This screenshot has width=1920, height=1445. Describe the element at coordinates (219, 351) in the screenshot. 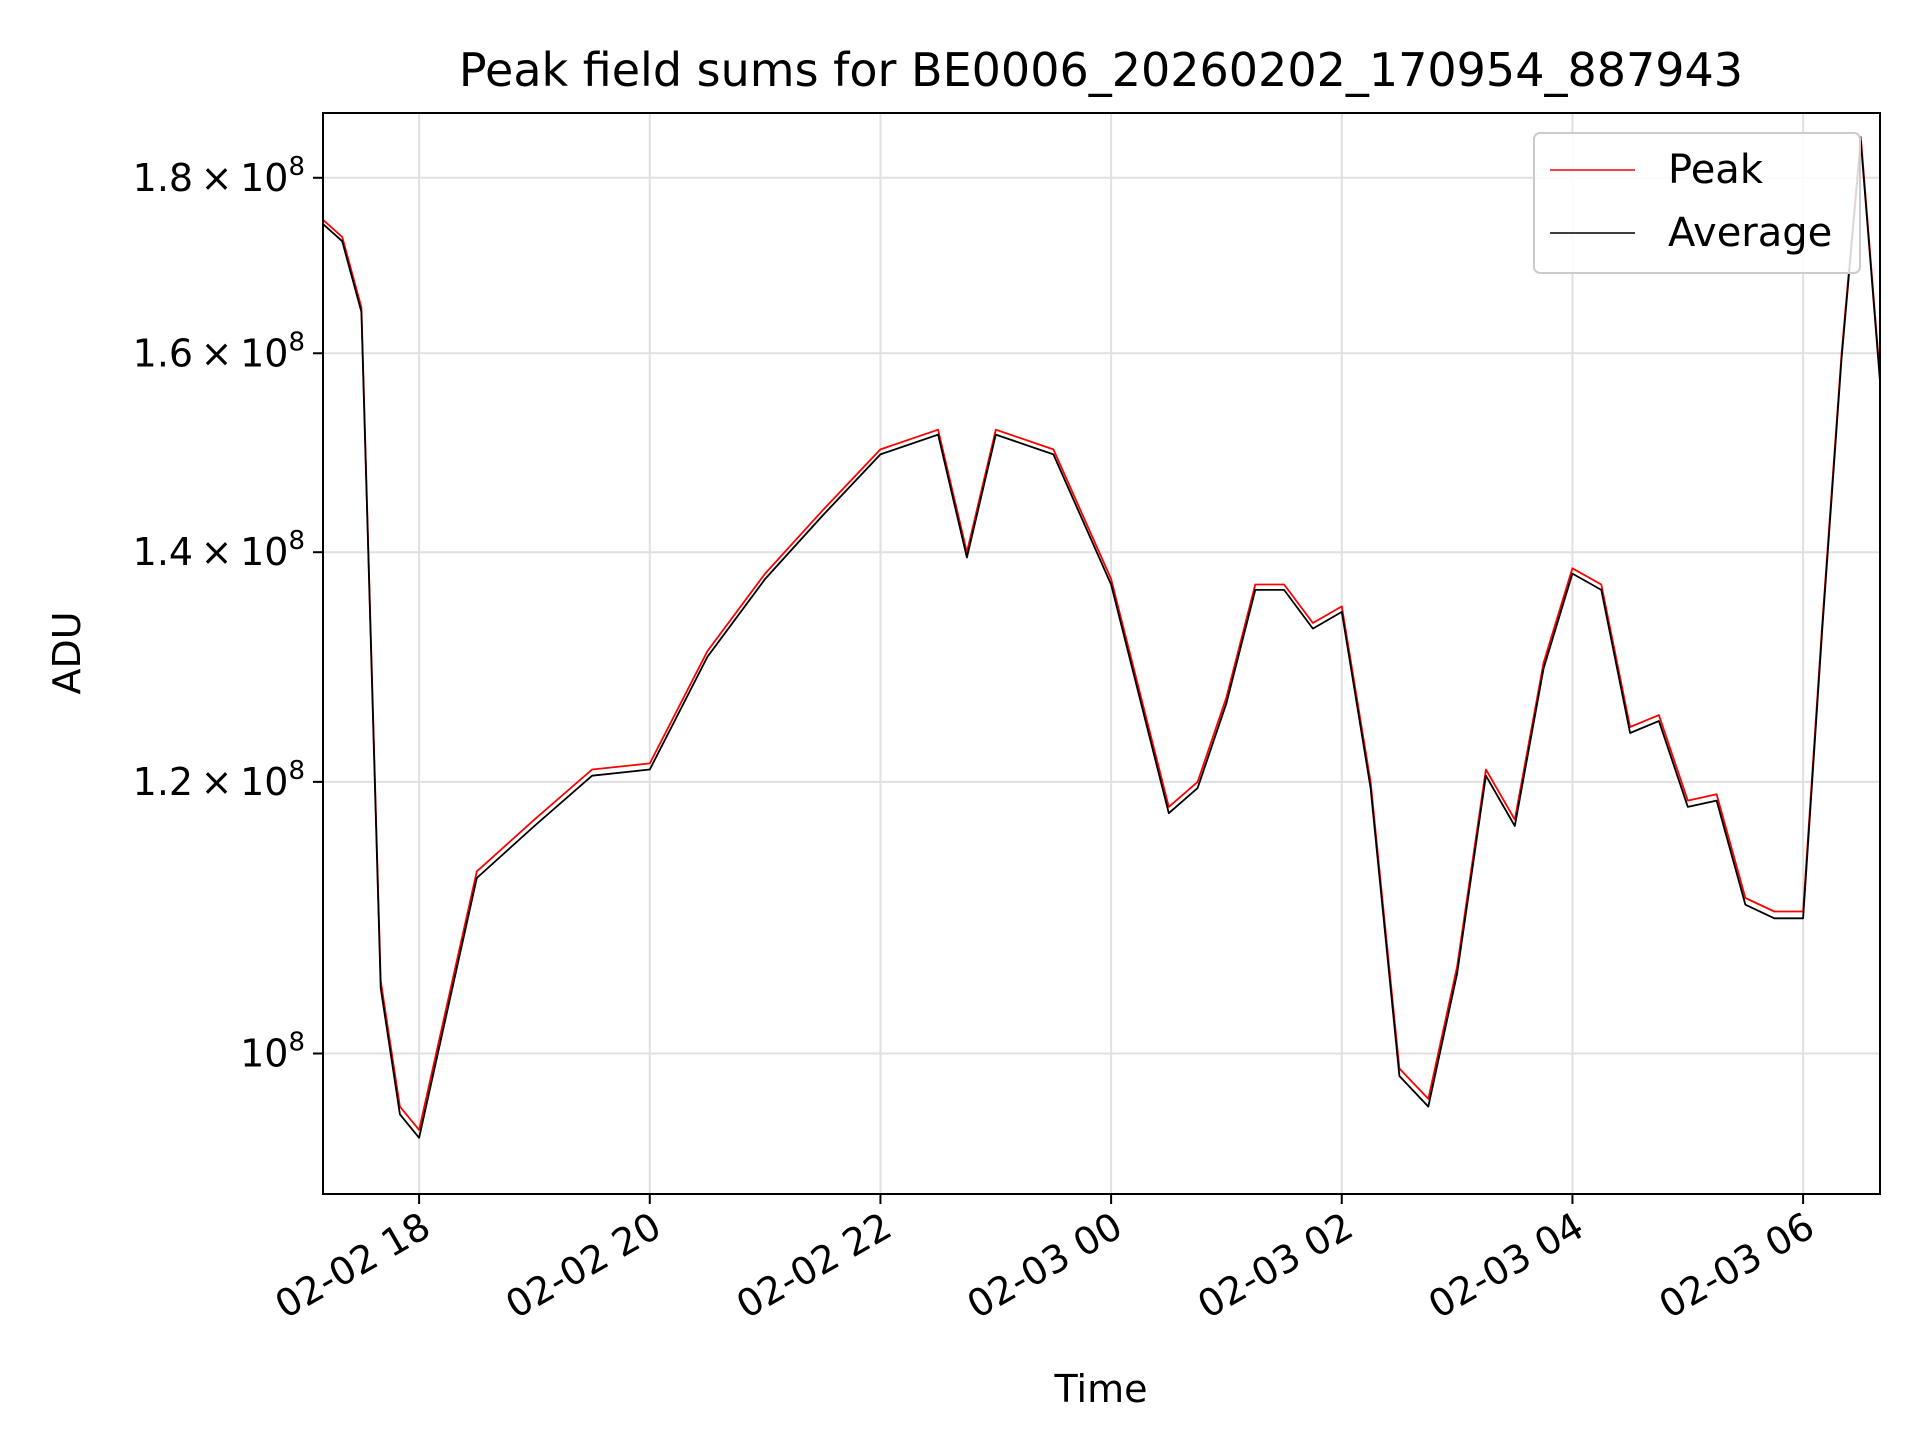

I see `y-tick-label: 1.6 × 108` at that location.